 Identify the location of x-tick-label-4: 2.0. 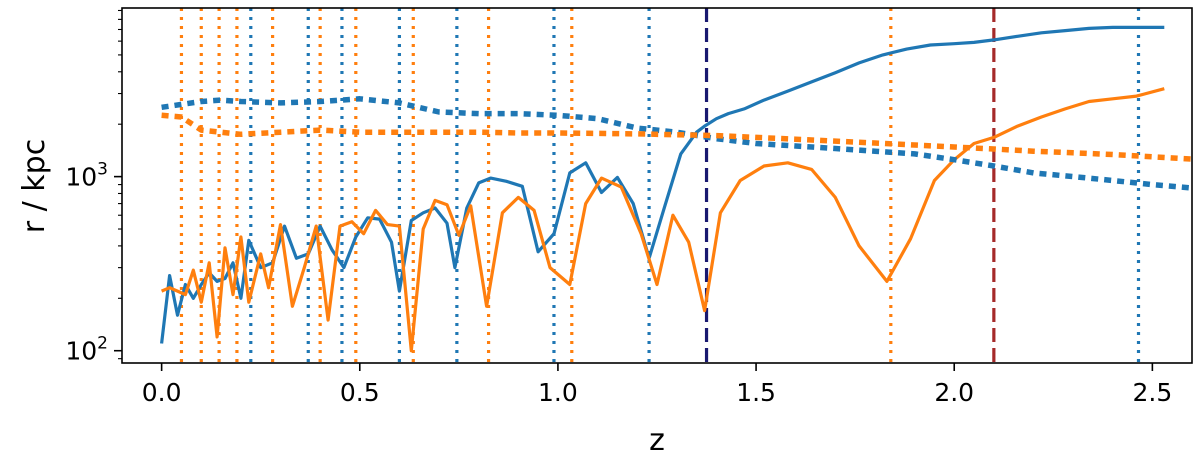
(954, 392).